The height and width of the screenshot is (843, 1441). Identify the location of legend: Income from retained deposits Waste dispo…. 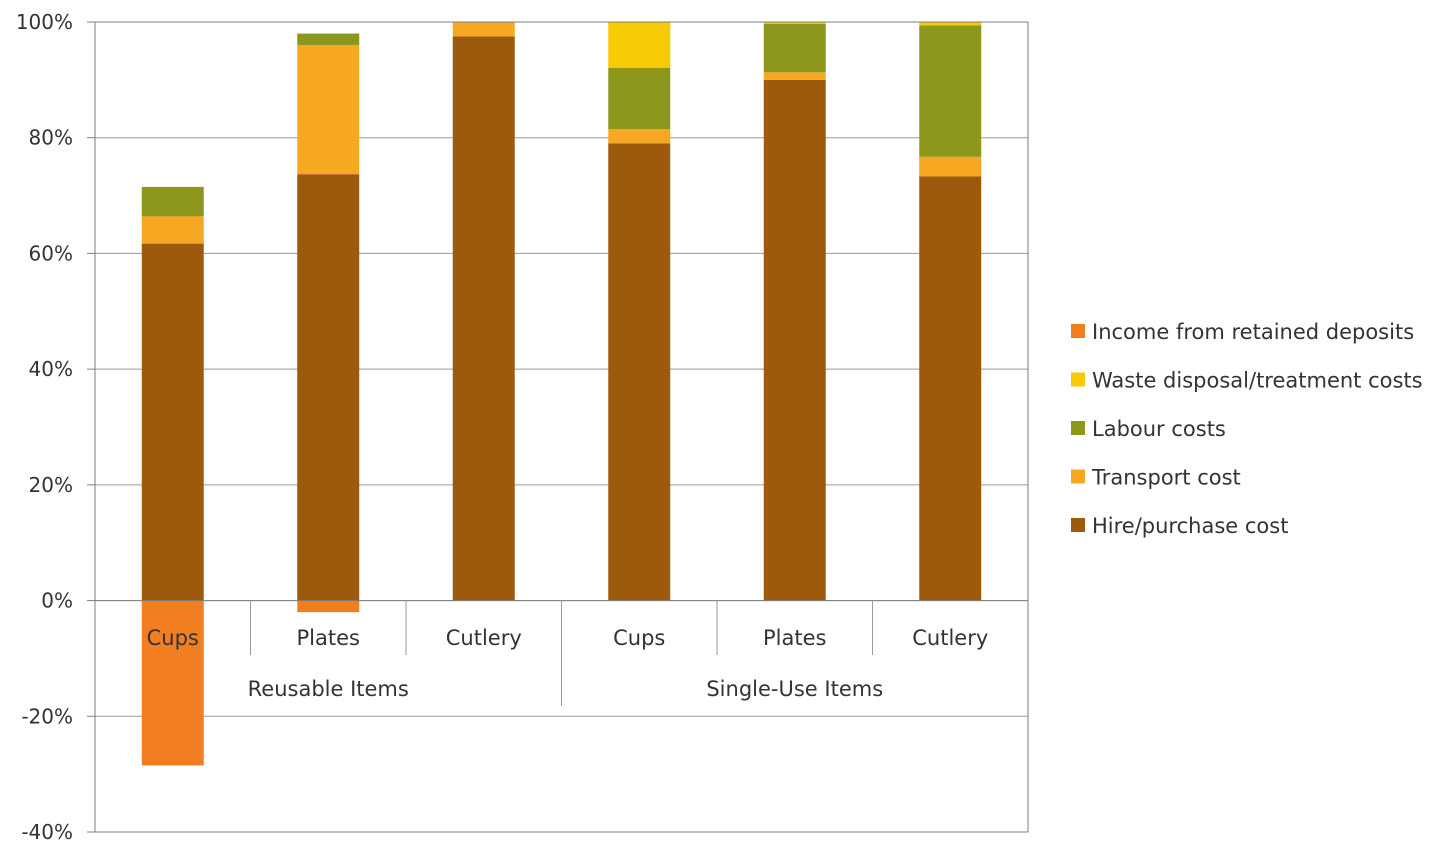
(1247, 429).